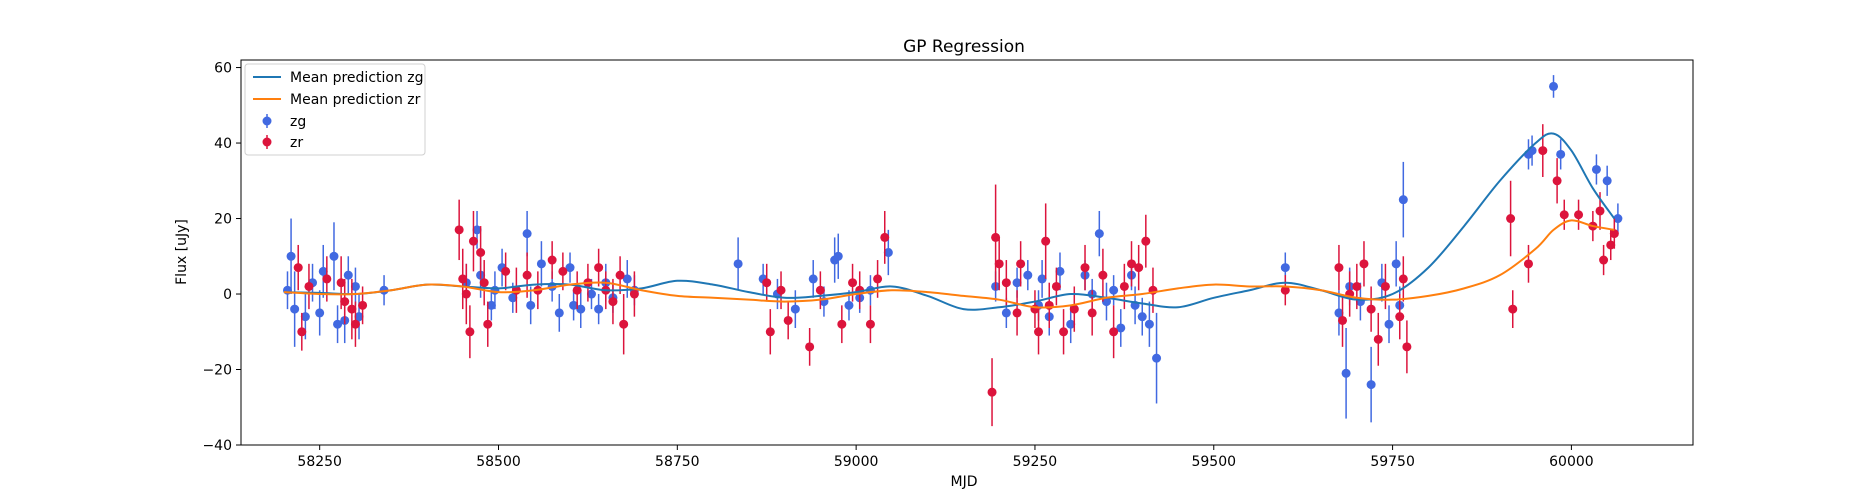  Describe the element at coordinates (498, 462) in the screenshot. I see `x-tick-label: 58500` at that location.